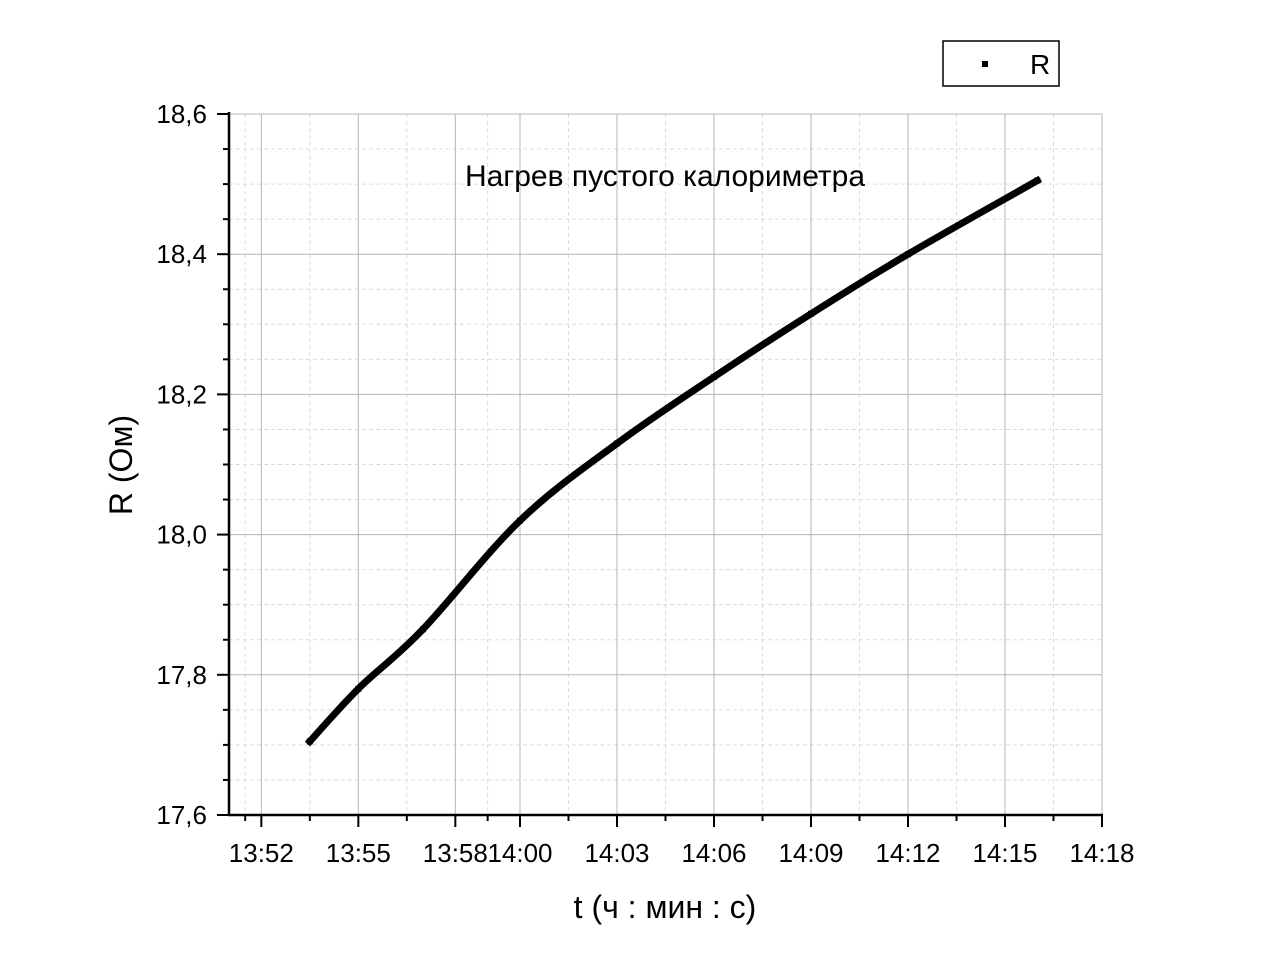 The height and width of the screenshot is (979, 1280). I want to click on legend-box, so click(1001, 63).